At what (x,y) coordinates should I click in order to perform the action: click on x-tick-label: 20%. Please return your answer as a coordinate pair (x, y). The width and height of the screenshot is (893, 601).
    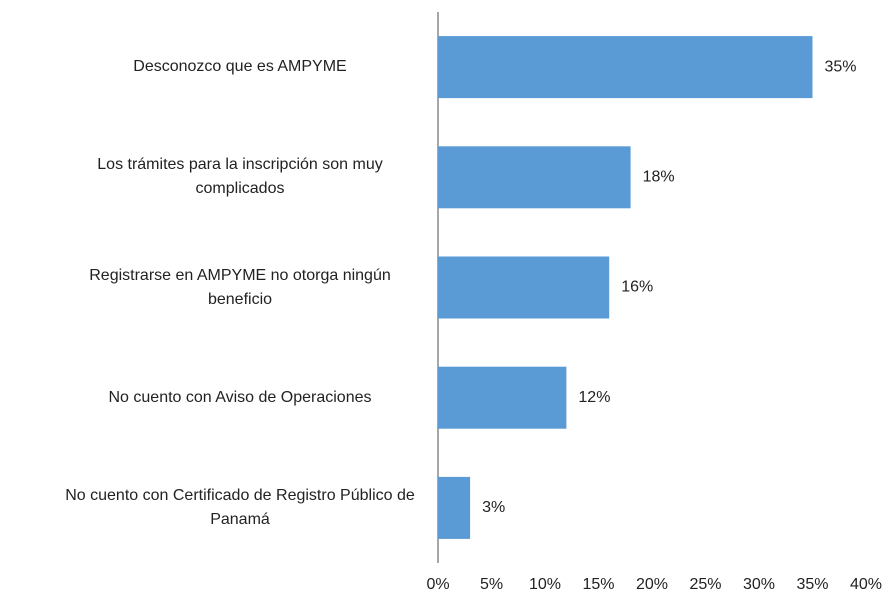
    Looking at the image, I should click on (652, 584).